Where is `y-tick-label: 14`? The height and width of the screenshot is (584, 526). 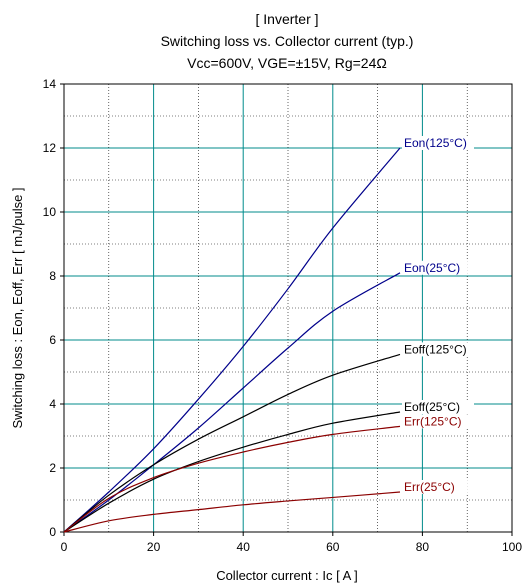
y-tick-label: 14 is located at coordinates (50, 84).